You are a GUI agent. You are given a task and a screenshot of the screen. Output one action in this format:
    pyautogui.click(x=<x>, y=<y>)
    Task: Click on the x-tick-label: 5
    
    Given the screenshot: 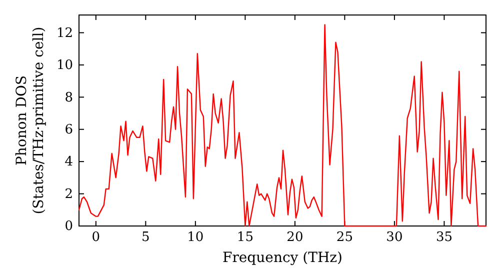 What is the action you would take?
    pyautogui.click(x=146, y=238)
    